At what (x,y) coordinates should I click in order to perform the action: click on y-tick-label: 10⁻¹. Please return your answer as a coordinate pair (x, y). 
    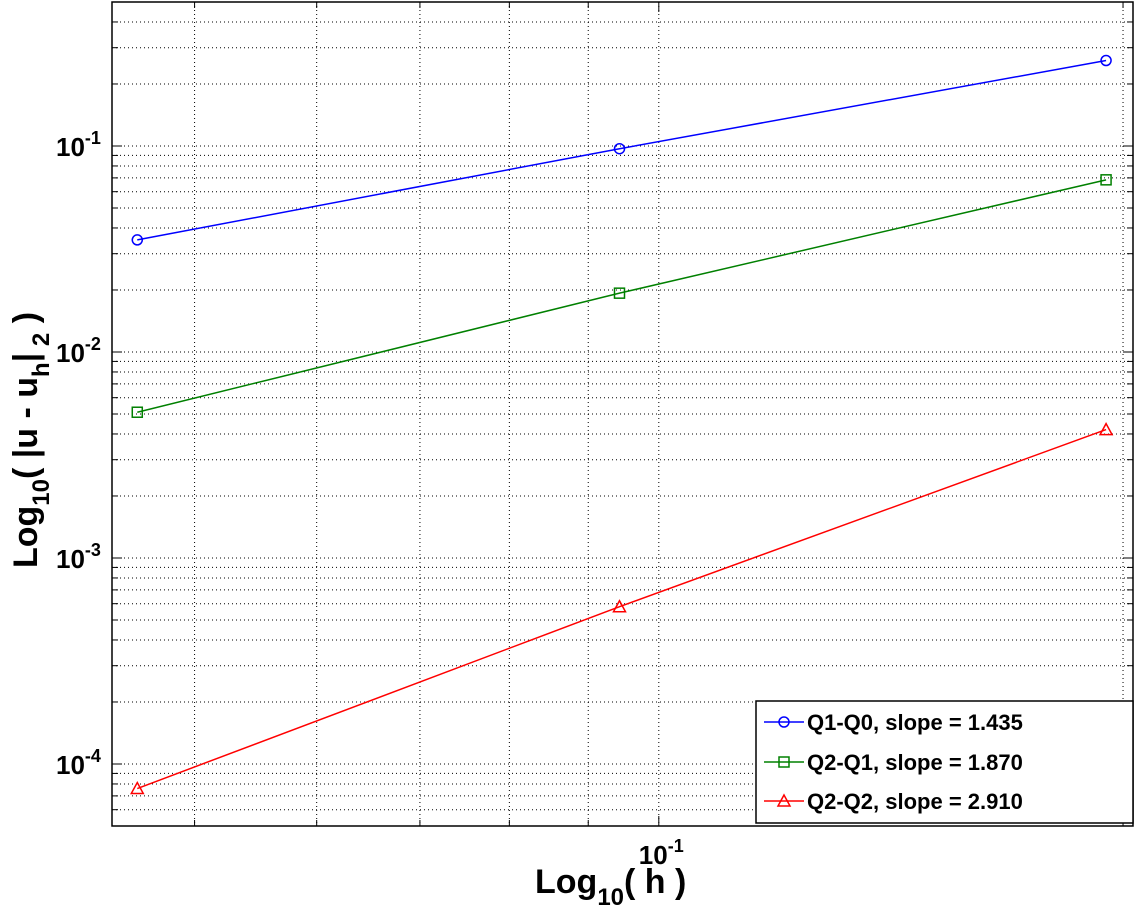
    Looking at the image, I should click on (78, 145).